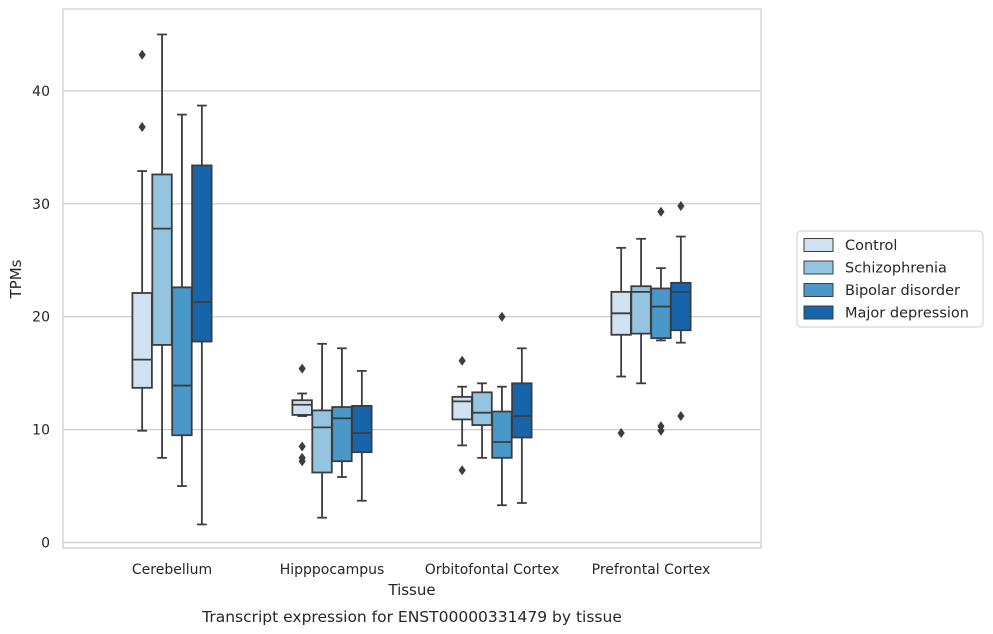 The width and height of the screenshot is (993, 634). What do you see at coordinates (45, 544) in the screenshot?
I see `y-tick-label: 0` at bounding box center [45, 544].